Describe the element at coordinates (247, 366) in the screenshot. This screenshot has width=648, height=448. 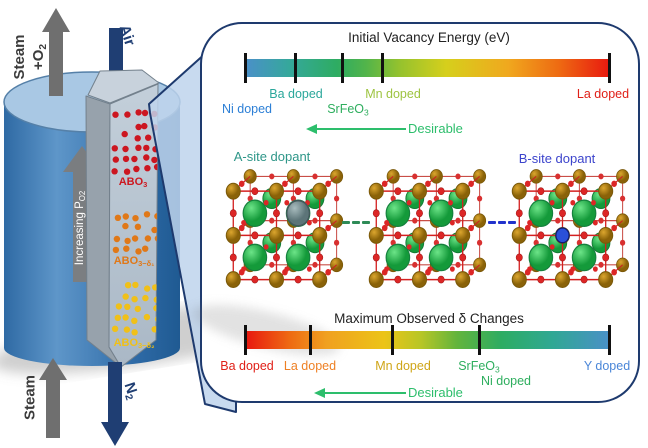
I see `bottom-label-ba: Ba doped` at that location.